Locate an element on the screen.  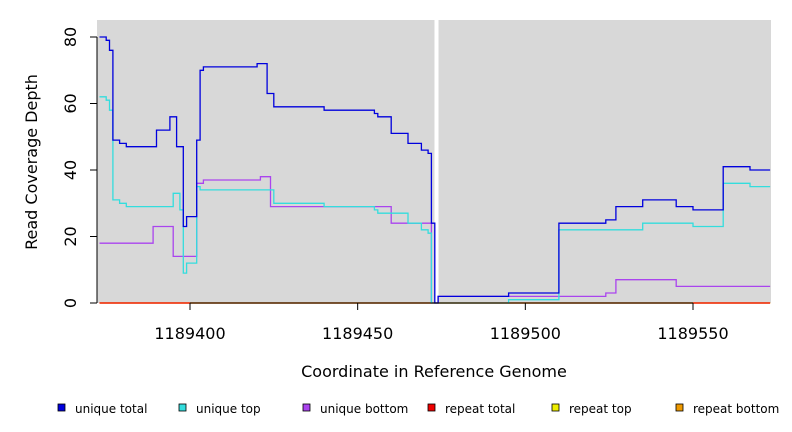
legend-label: unique bottom is located at coordinates (364, 409).